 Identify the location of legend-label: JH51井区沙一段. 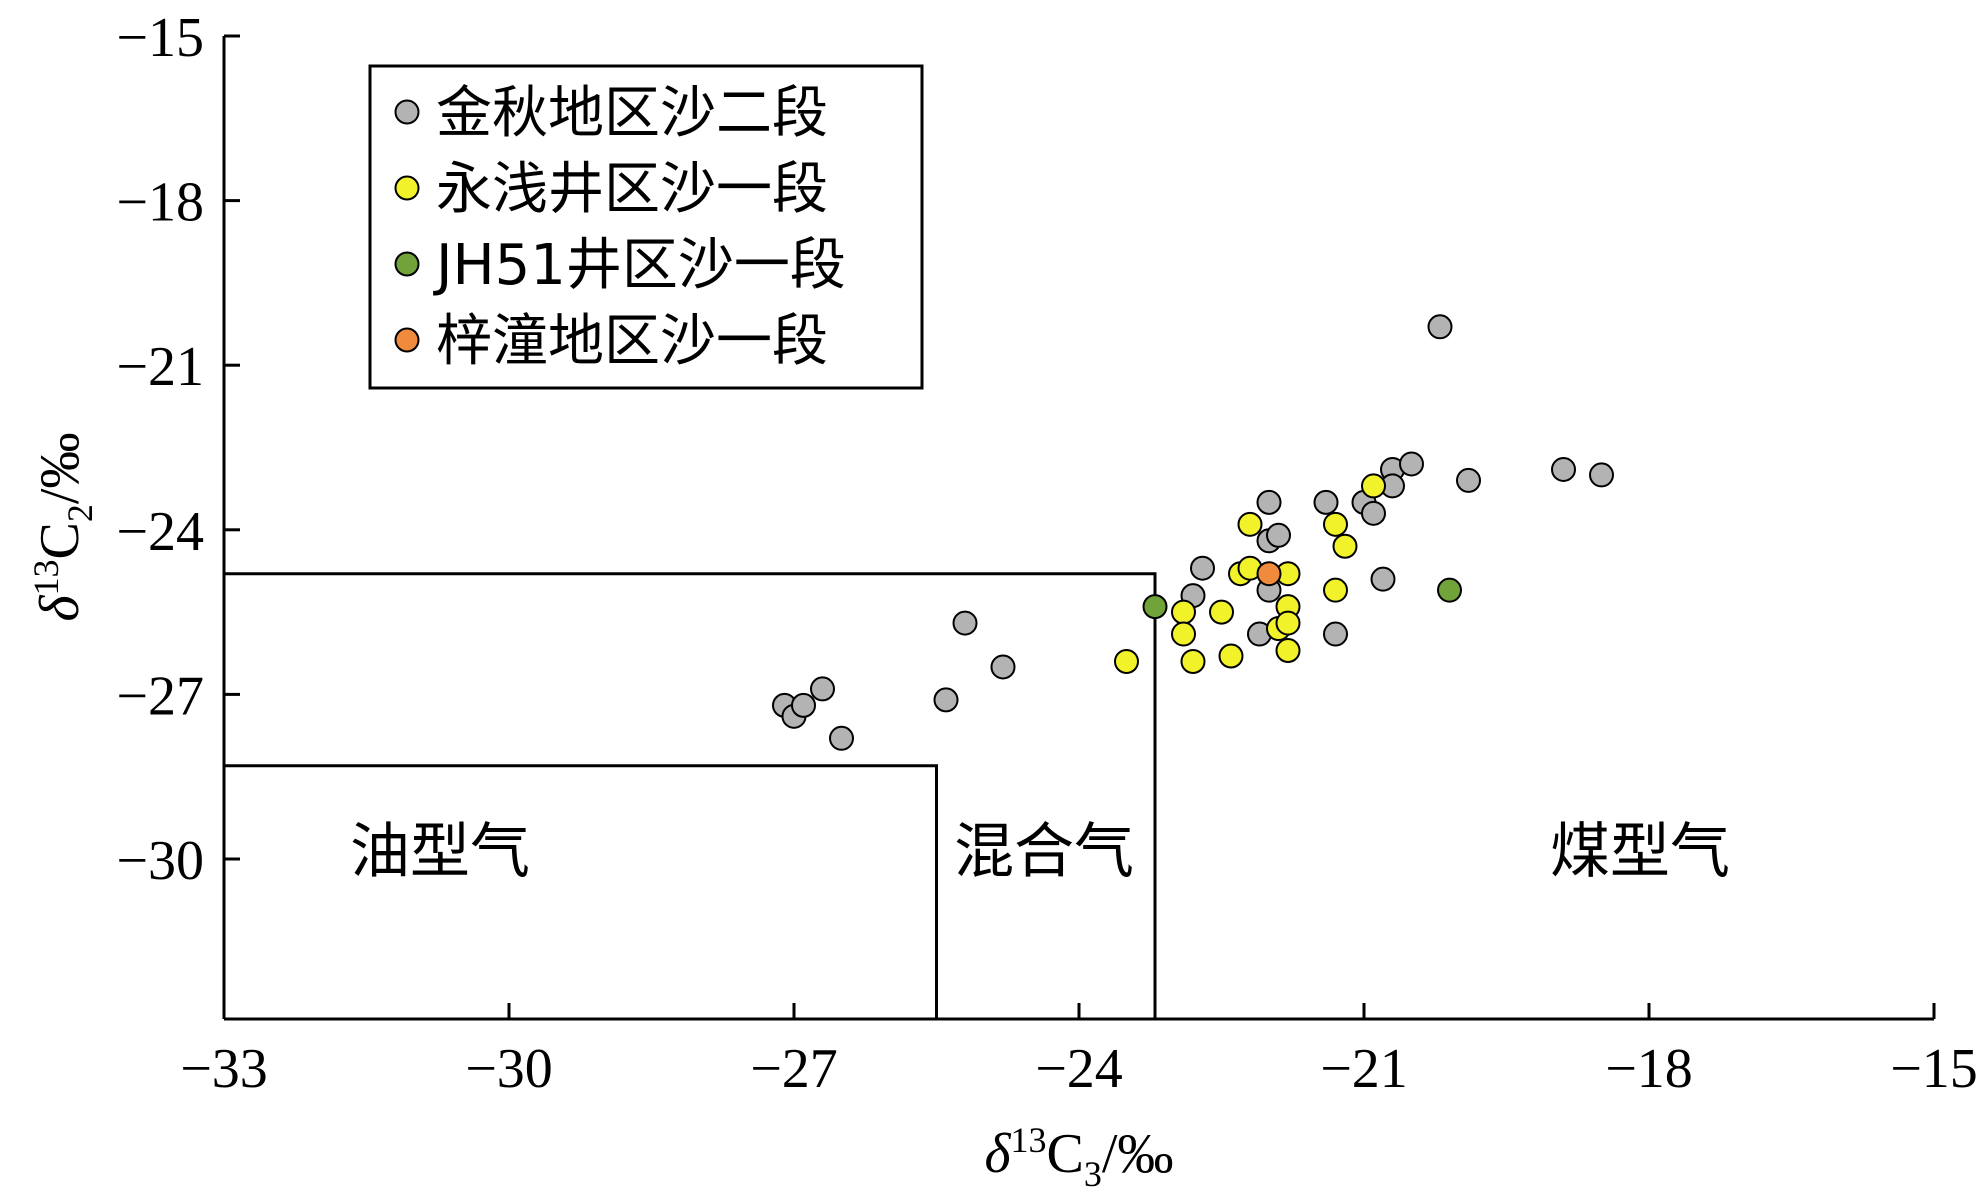
(639, 265).